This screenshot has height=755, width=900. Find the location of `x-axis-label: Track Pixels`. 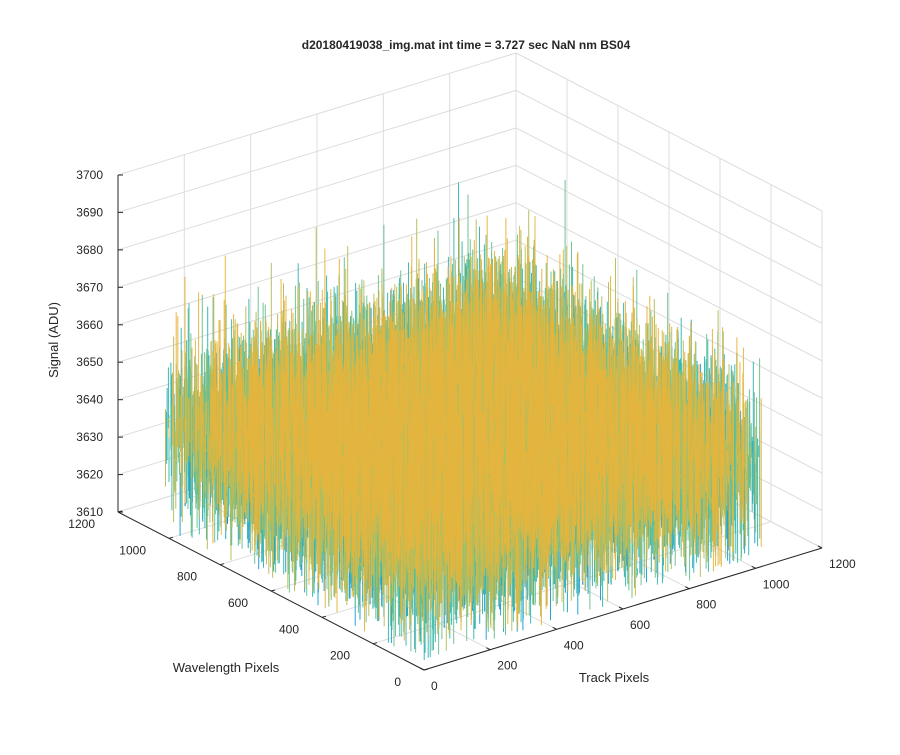

x-axis-label: Track Pixels is located at coordinates (614, 677).